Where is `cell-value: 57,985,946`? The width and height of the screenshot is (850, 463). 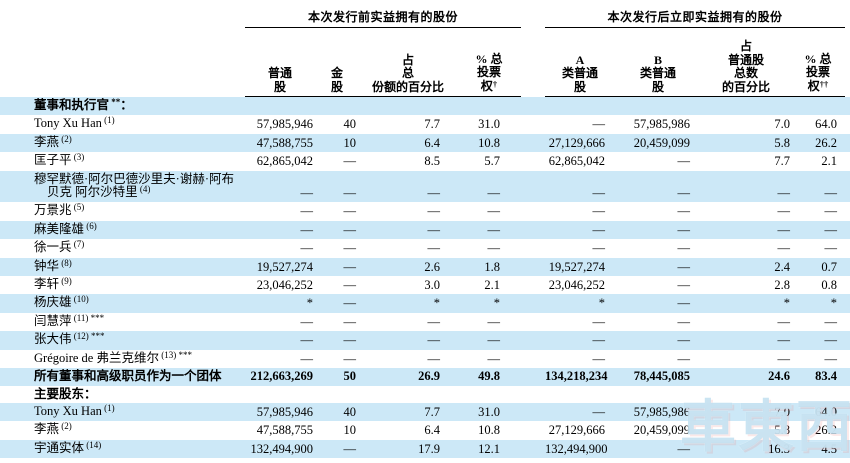
cell-value: 57,985,946 is located at coordinates (280, 412).